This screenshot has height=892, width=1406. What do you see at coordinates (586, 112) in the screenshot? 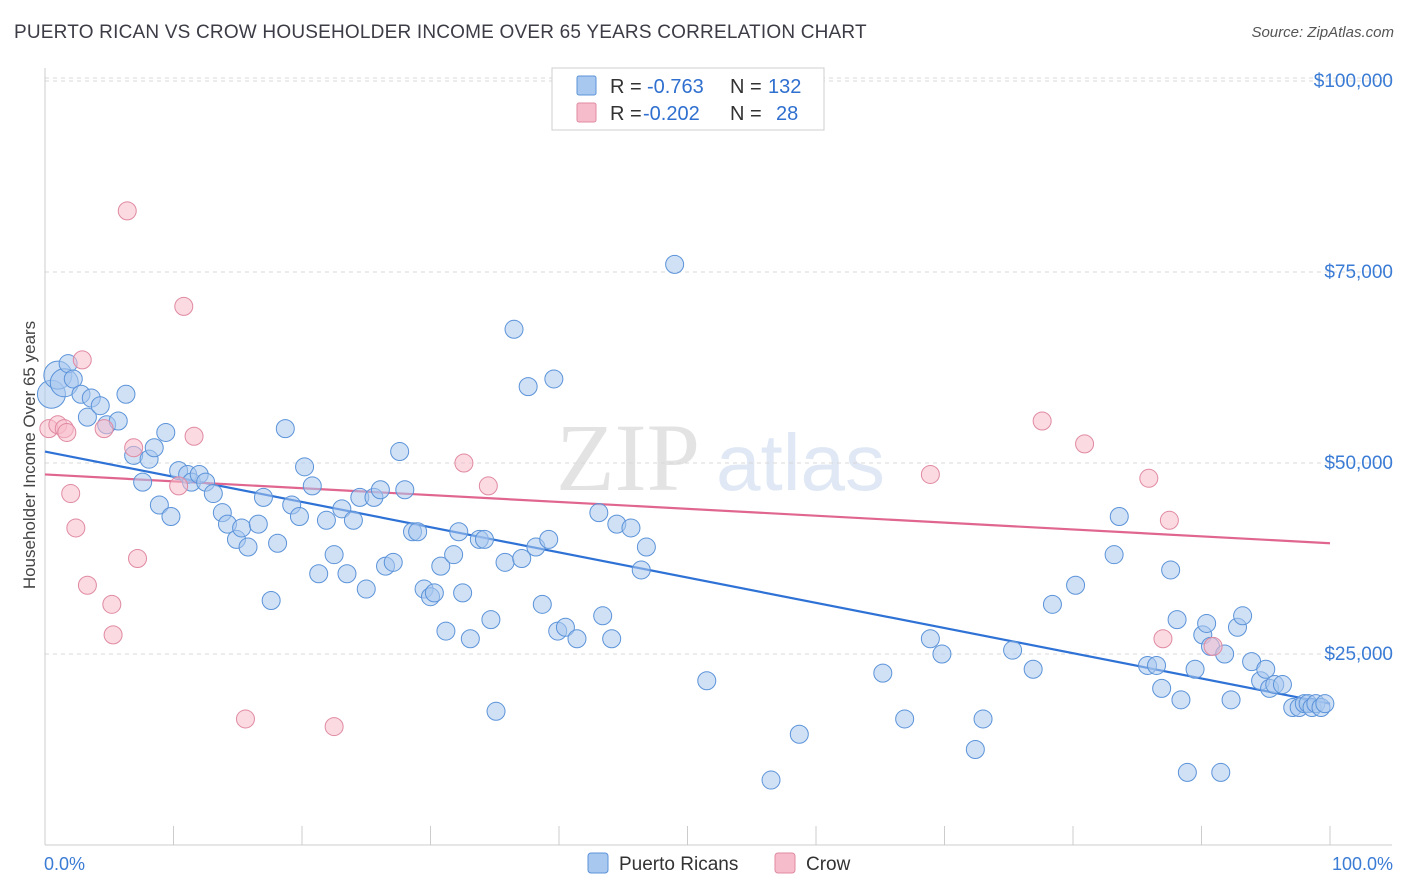
I see `legend-swatch-crow` at bounding box center [586, 112].